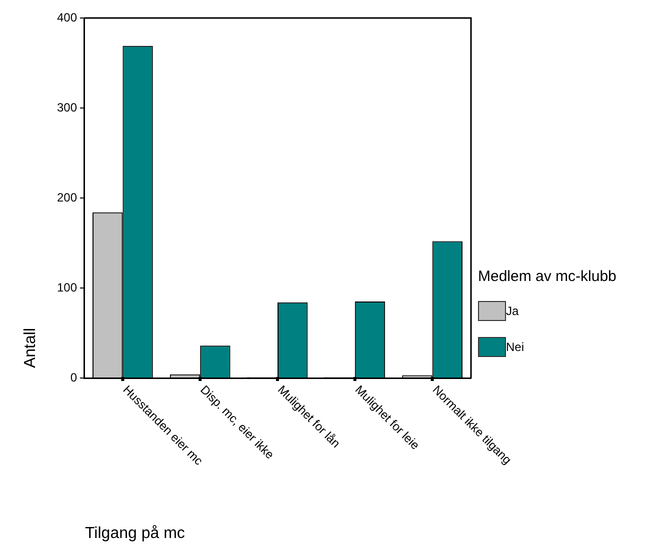 This screenshot has width=669, height=547. Describe the element at coordinates (67, 197) in the screenshot. I see `y-tick-label: 200` at that location.